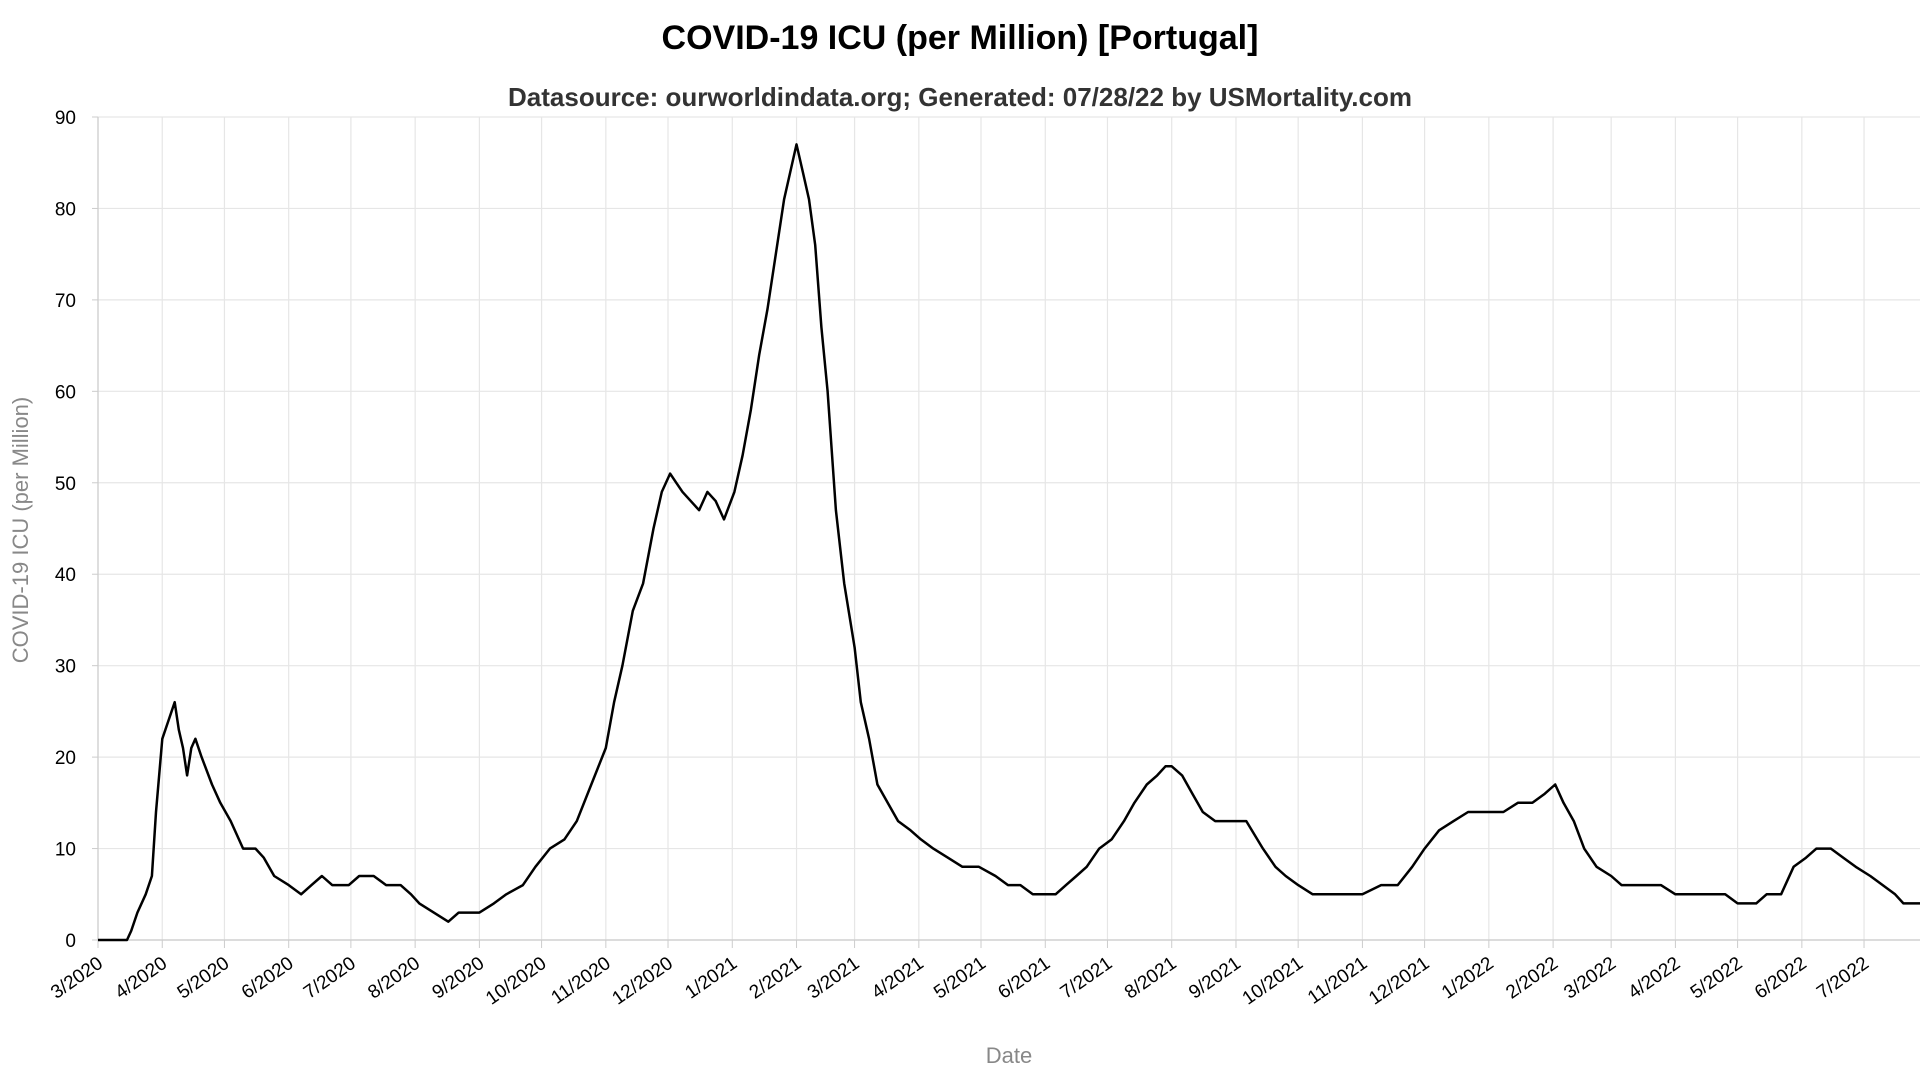 This screenshot has width=1920, height=1080. Describe the element at coordinates (268, 978) in the screenshot. I see `x-tick-label: 6/2020` at that location.